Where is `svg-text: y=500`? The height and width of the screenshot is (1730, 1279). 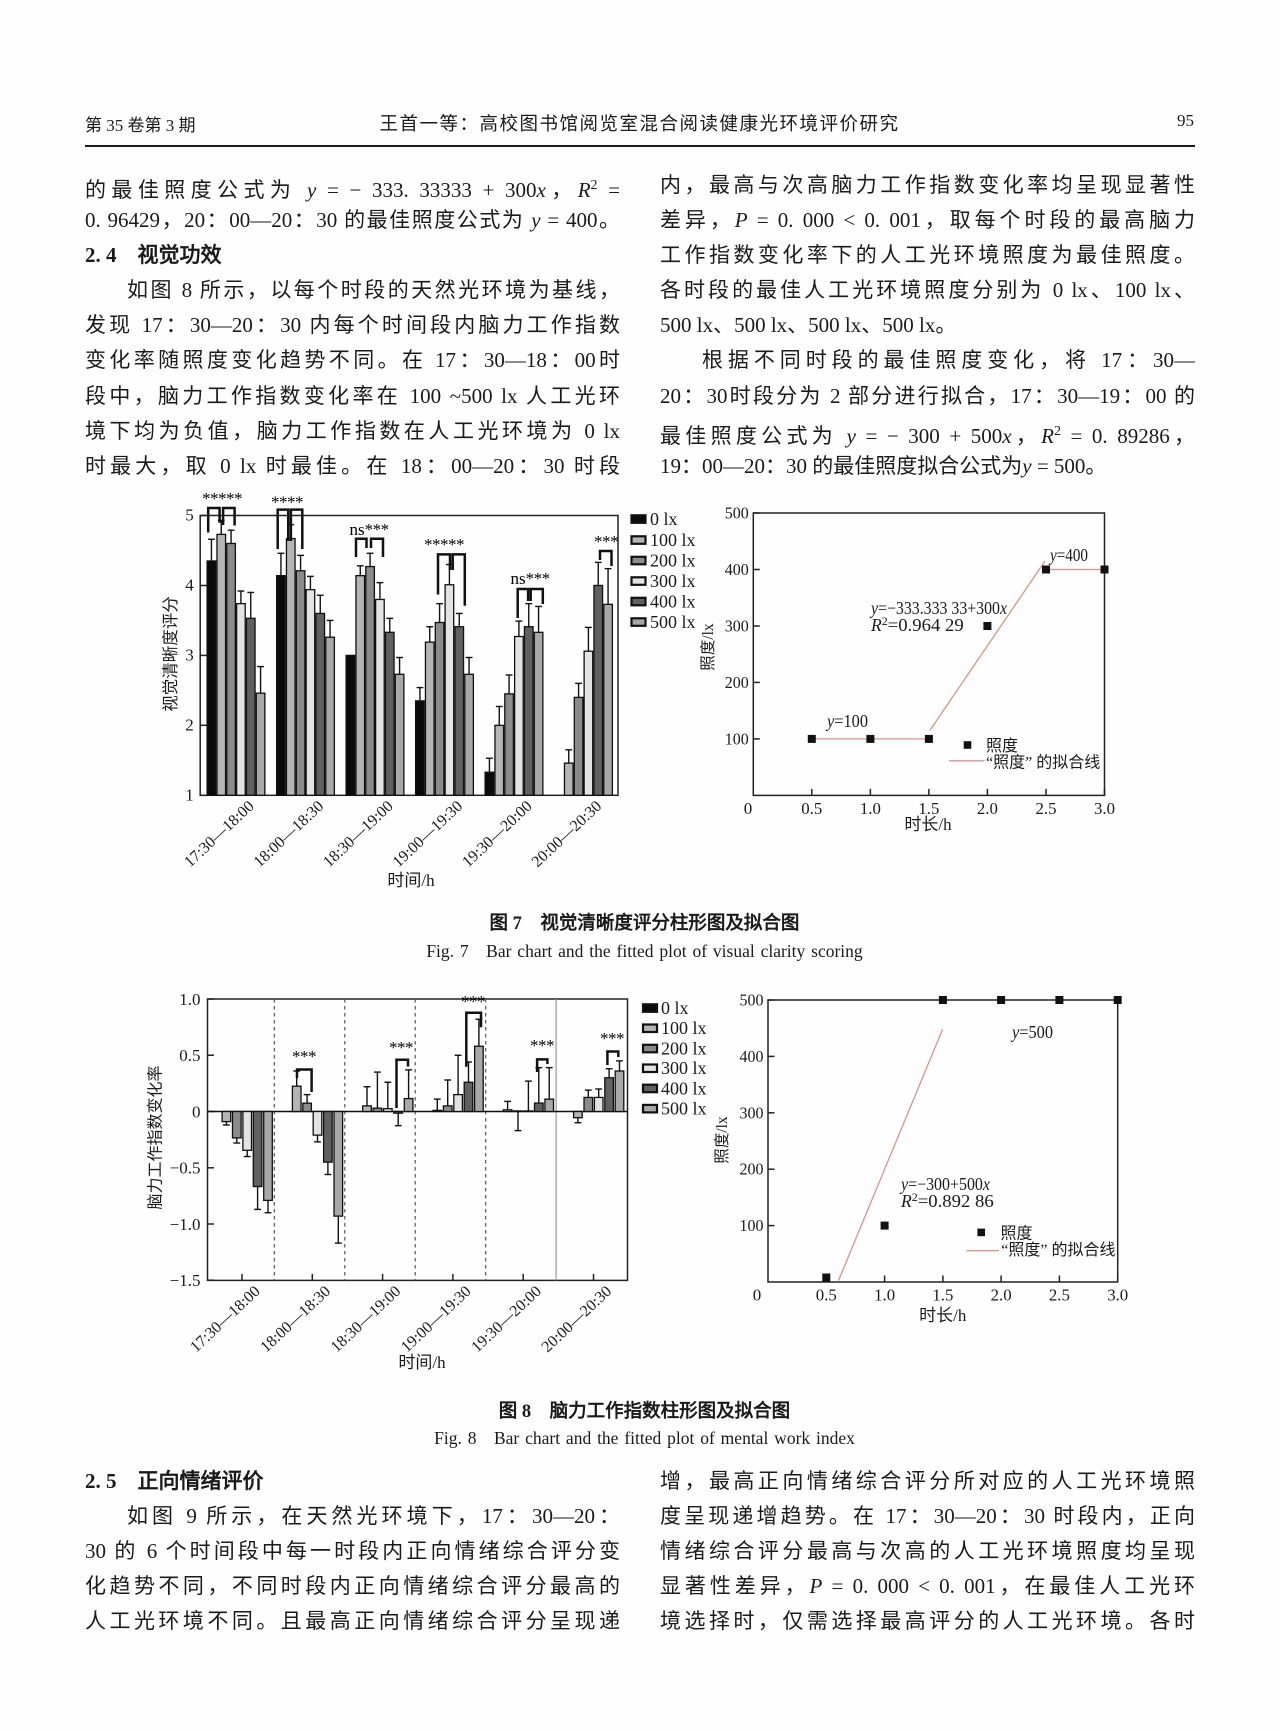
svg-text: y=500 is located at coordinates (1031, 1032).